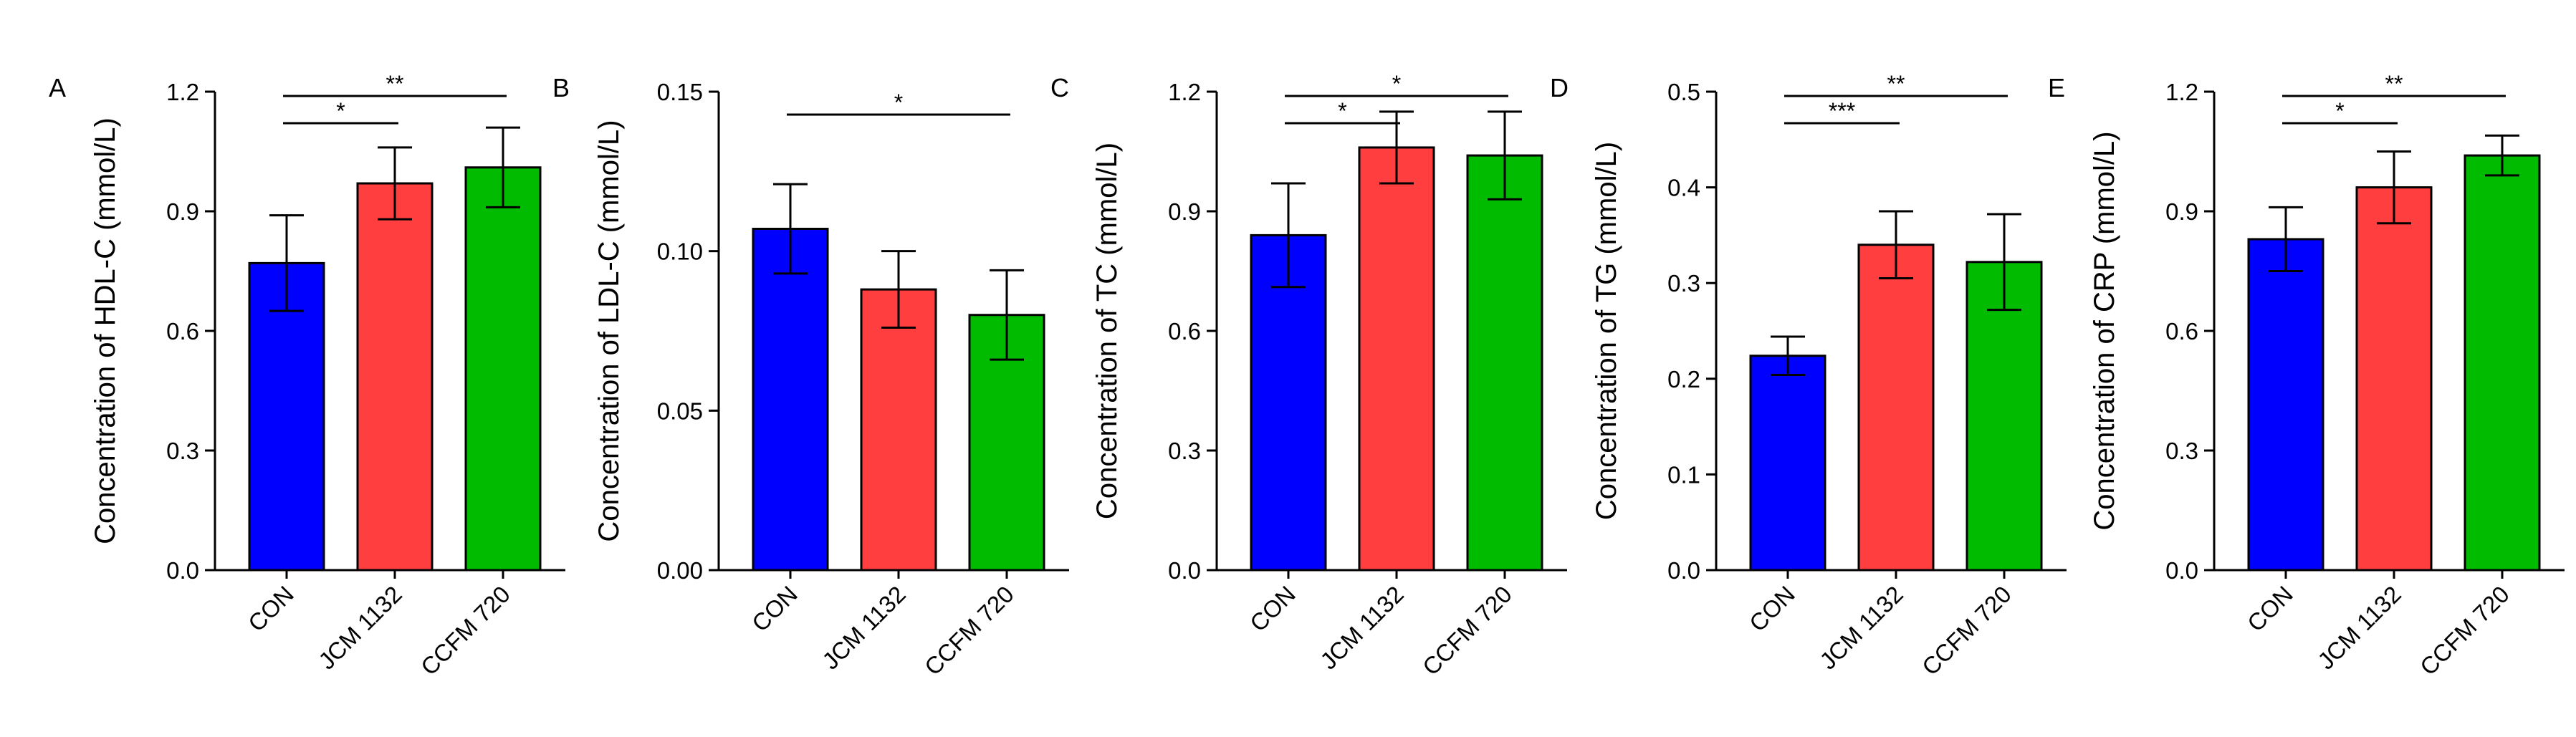  What do you see at coordinates (680, 252) in the screenshot?
I see `y-tick-label: 0.10` at bounding box center [680, 252].